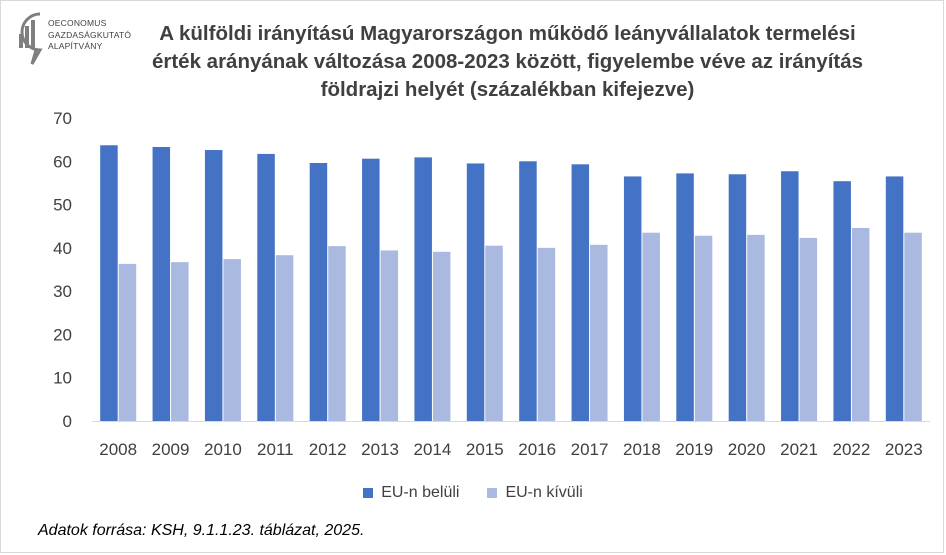 Image resolution: width=946 pixels, height=555 pixels. What do you see at coordinates (420, 492) in the screenshot?
I see `legend-label-eu-inside: EU-n belüli` at bounding box center [420, 492].